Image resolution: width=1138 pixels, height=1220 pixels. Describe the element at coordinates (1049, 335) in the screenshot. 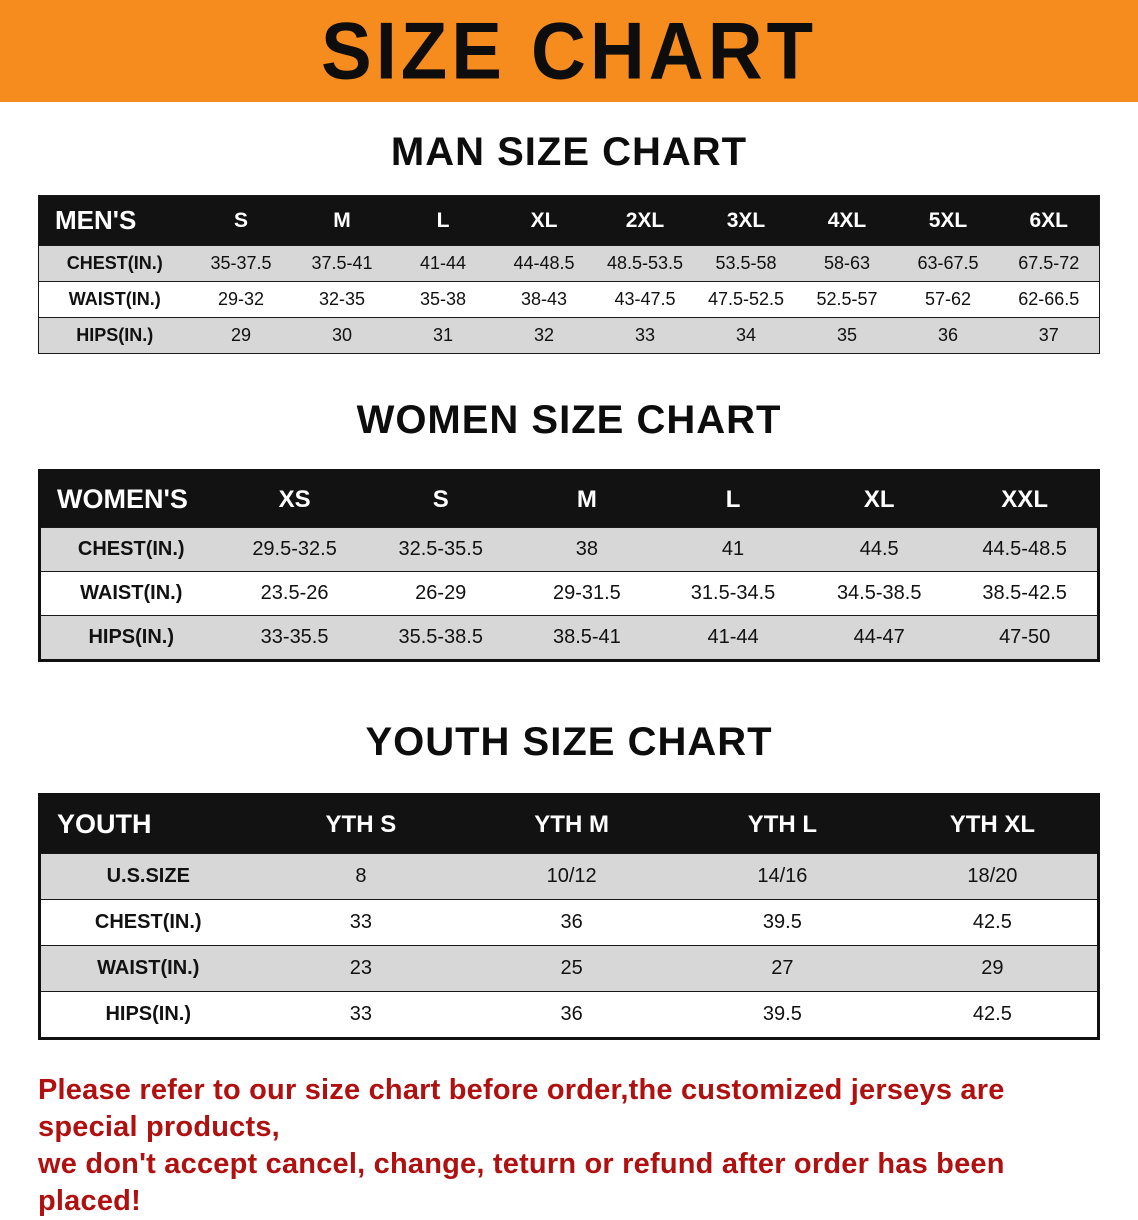

I see `size-value-cell: 37` at that location.